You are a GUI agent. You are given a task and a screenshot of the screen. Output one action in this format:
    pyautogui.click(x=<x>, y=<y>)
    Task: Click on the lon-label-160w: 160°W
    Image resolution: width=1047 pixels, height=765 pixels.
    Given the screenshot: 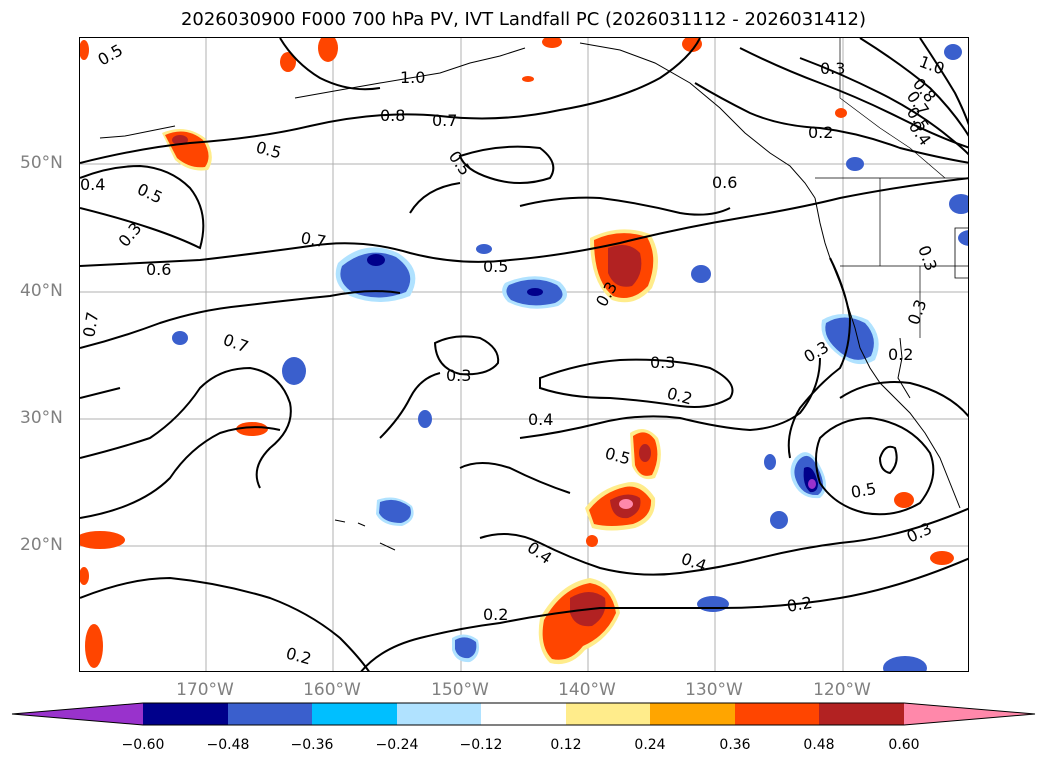 What is the action you would take?
    pyautogui.click(x=332, y=690)
    